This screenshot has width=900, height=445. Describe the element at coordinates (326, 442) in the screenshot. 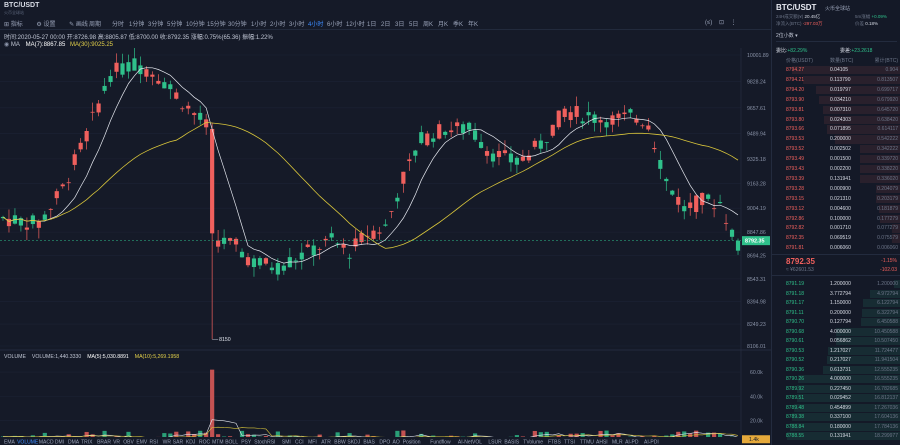

I see `indicator-tab: ATR` at that location.